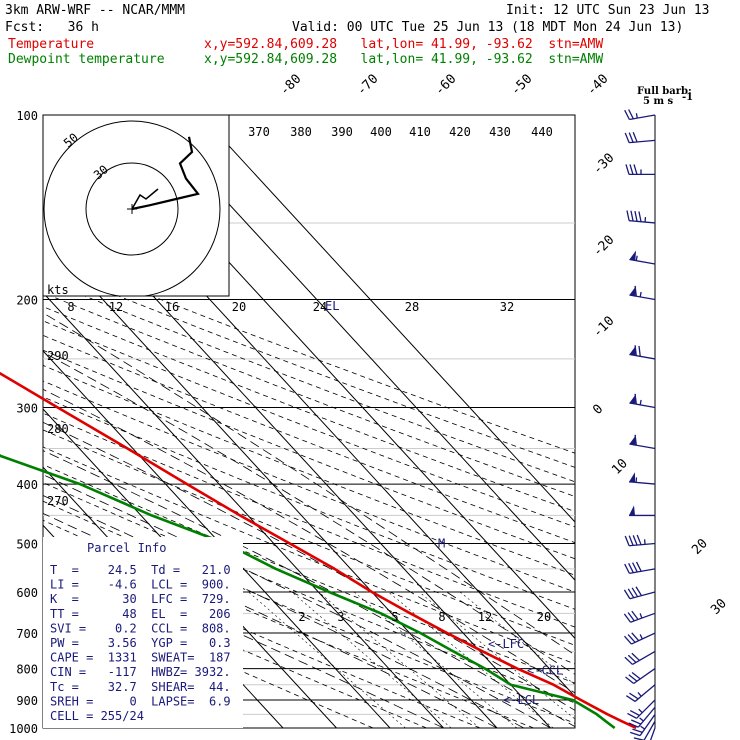 This screenshot has width=740, height=740. What do you see at coordinates (597, 85) in the screenshot?
I see `isotherm-label--40: -40` at bounding box center [597, 85].